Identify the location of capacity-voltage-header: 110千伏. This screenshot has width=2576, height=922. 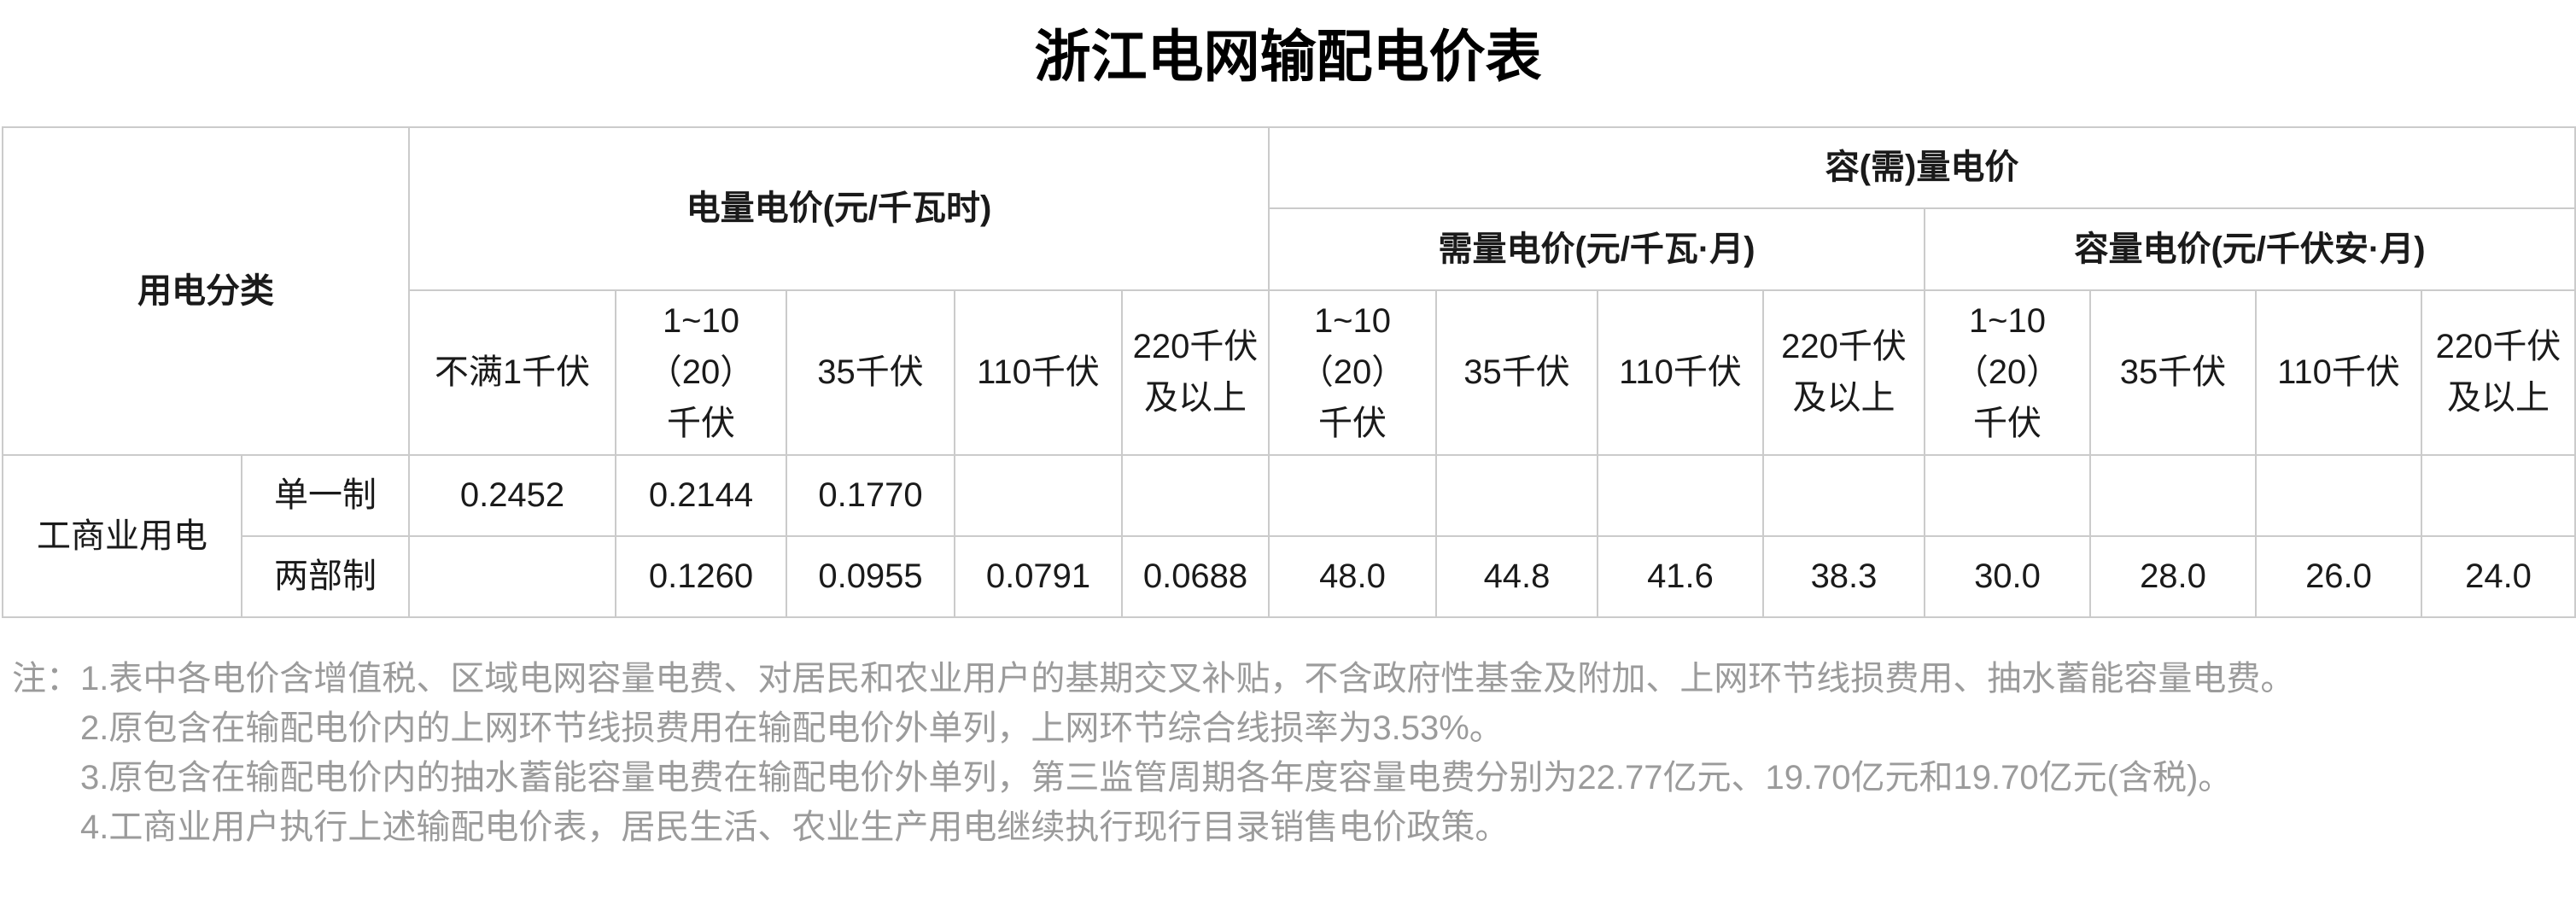
(2338, 373).